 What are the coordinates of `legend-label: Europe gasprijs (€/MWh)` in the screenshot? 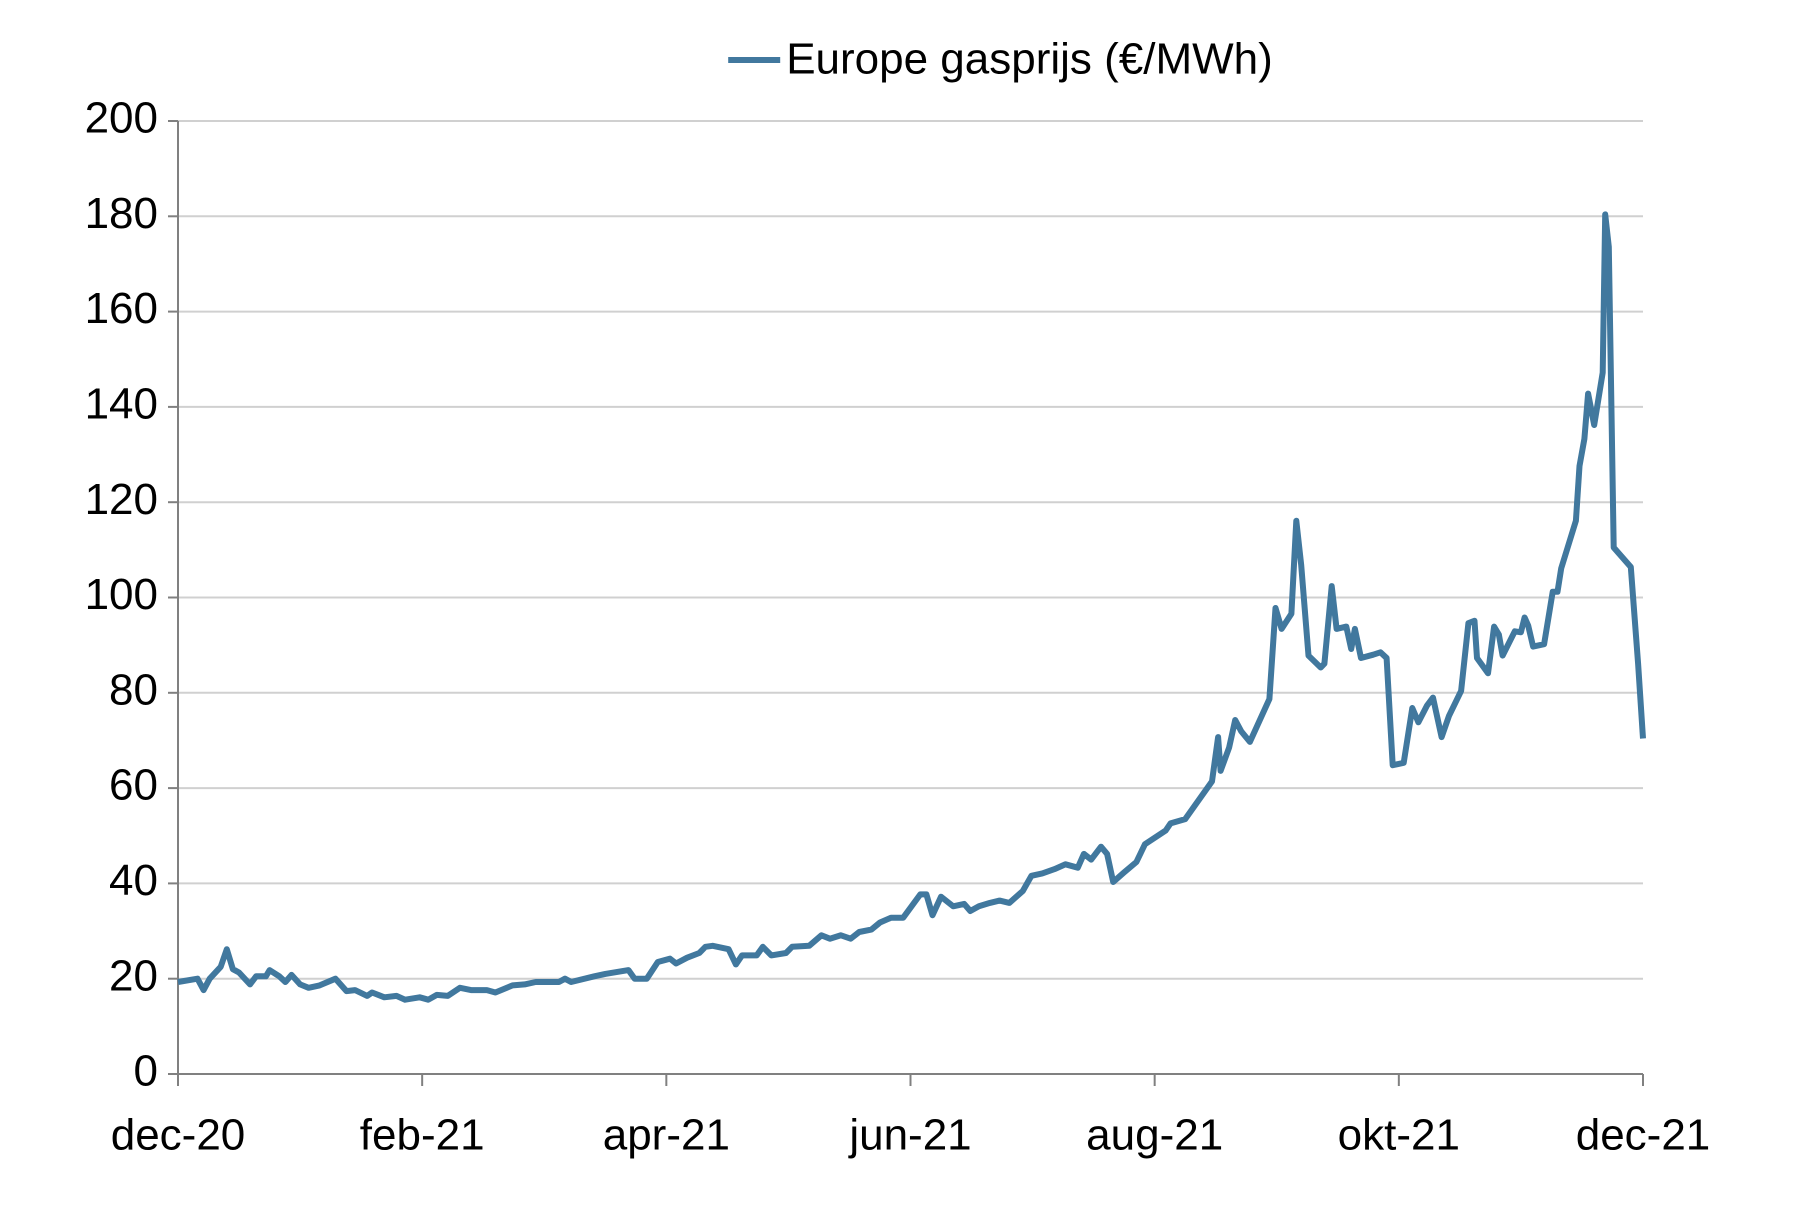 It's located at (1029, 59).